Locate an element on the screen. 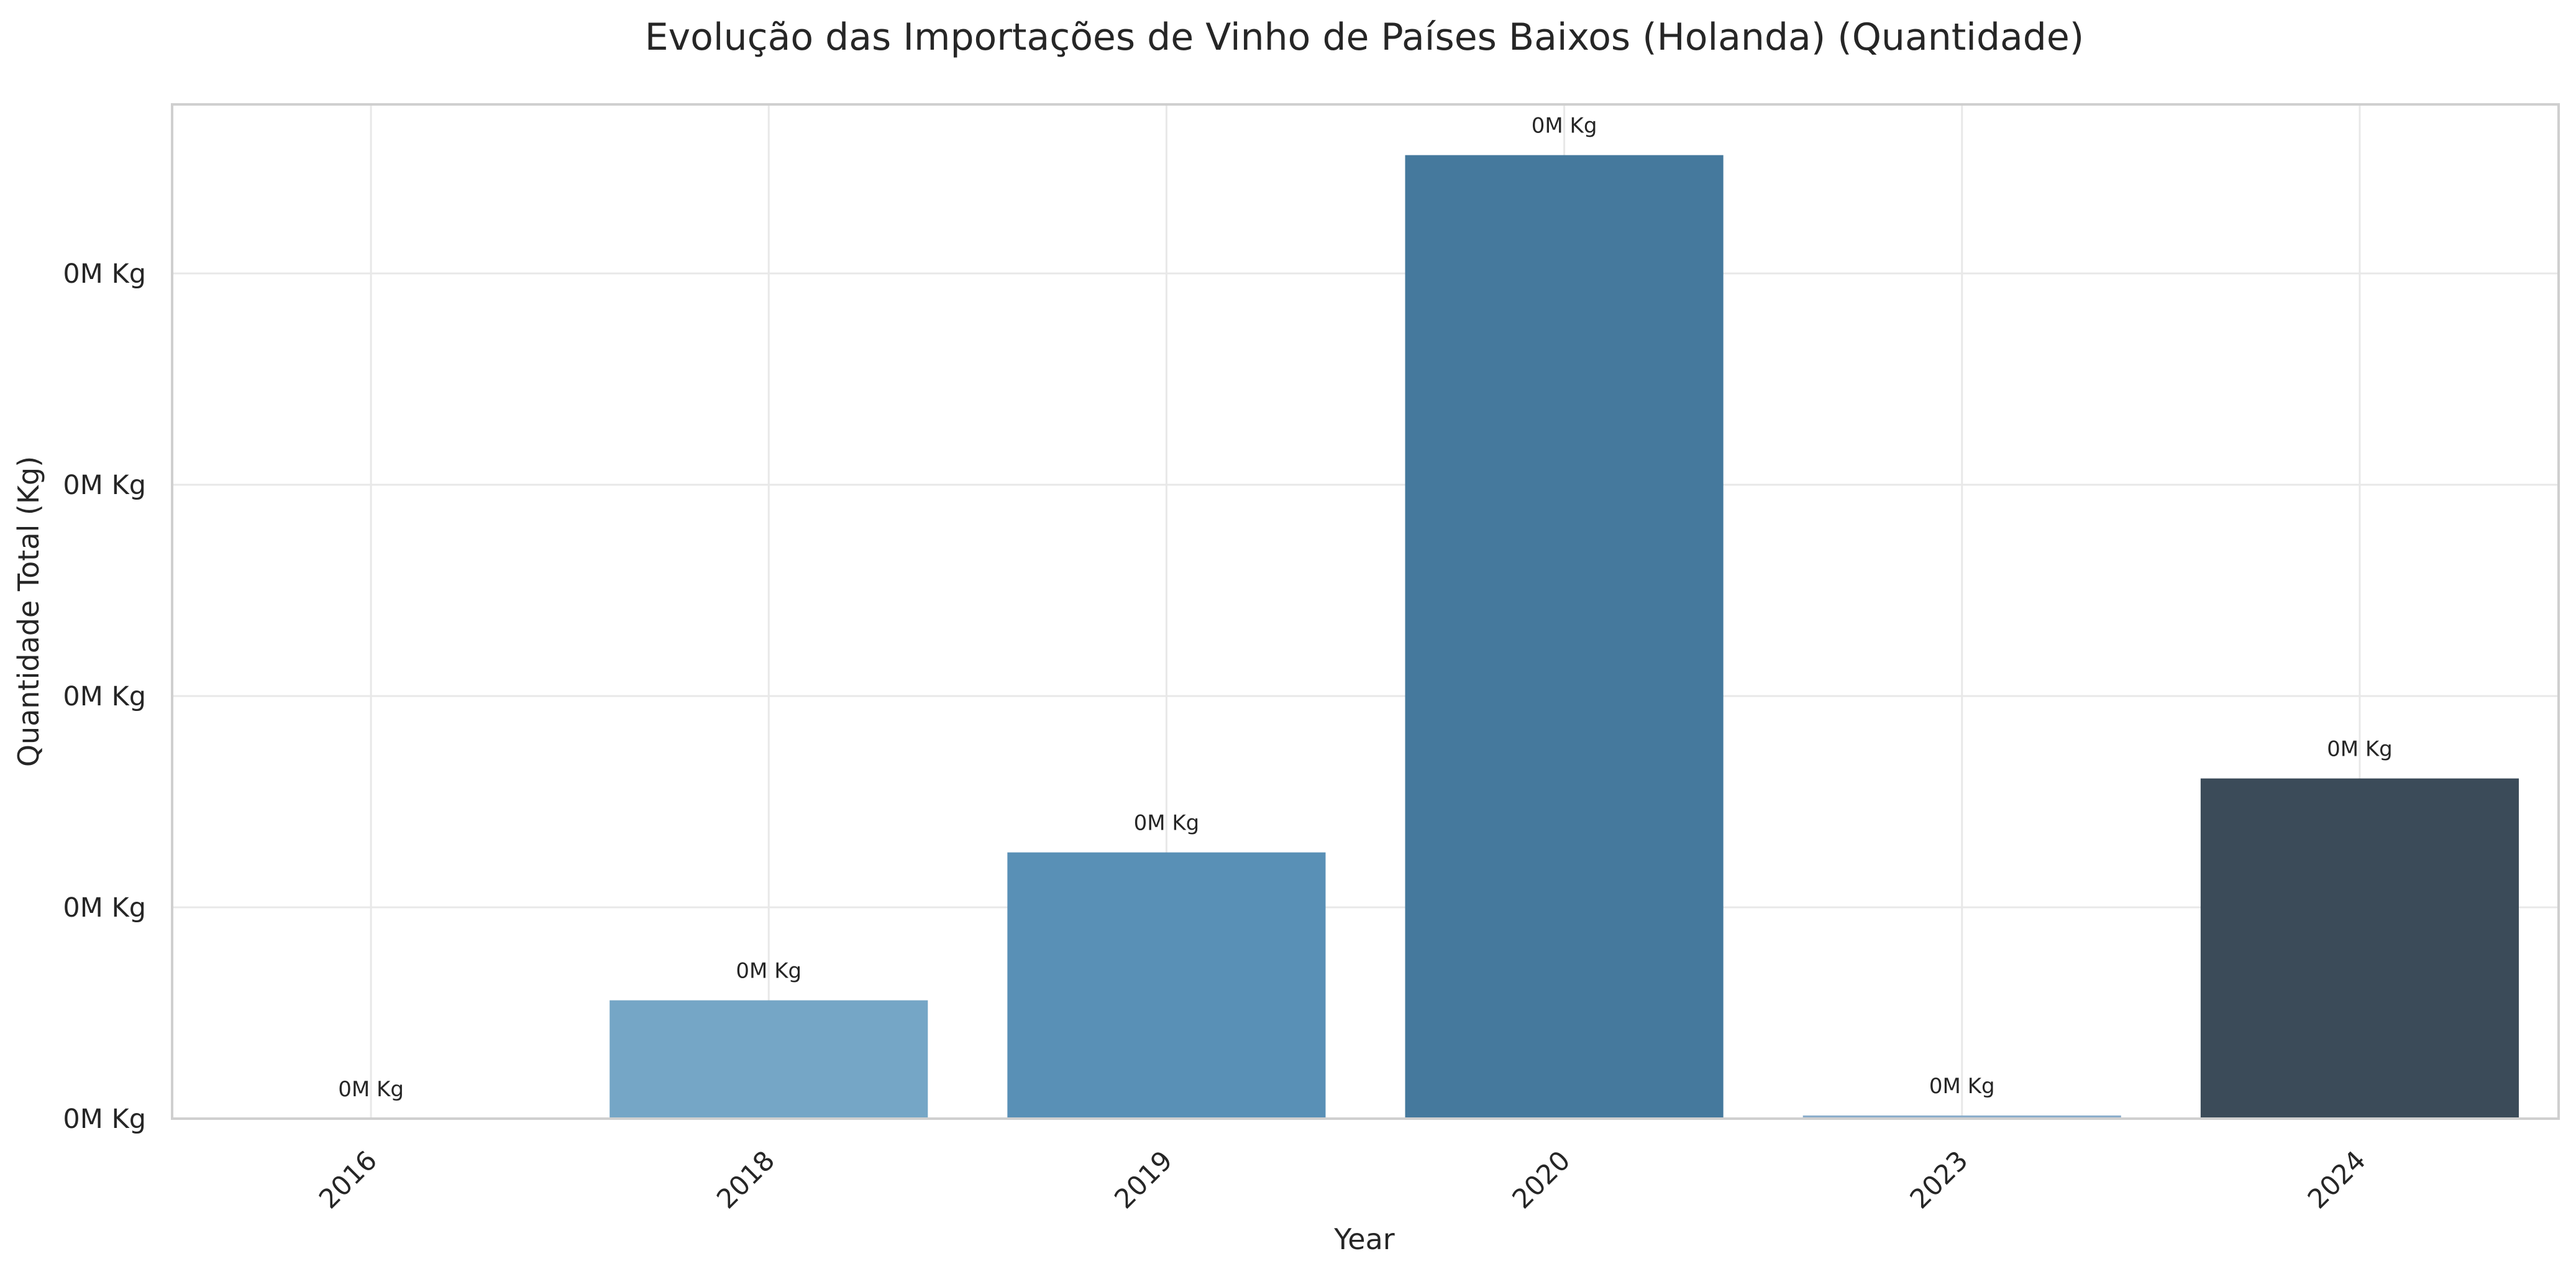 Image resolution: width=2576 pixels, height=1274 pixels. bar-2024 is located at coordinates (2359, 948).